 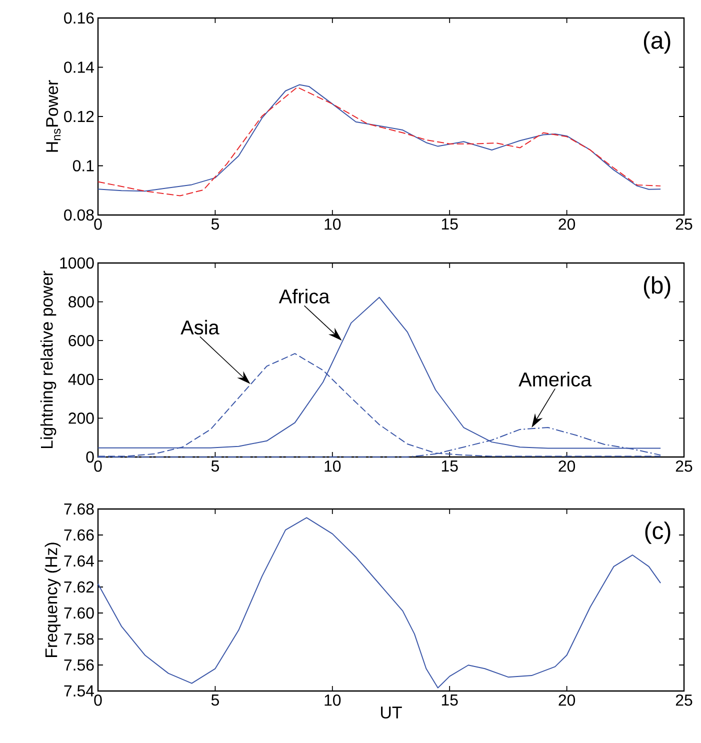 What do you see at coordinates (79, 67) in the screenshot?
I see `y-tick-label: 0.14` at bounding box center [79, 67].